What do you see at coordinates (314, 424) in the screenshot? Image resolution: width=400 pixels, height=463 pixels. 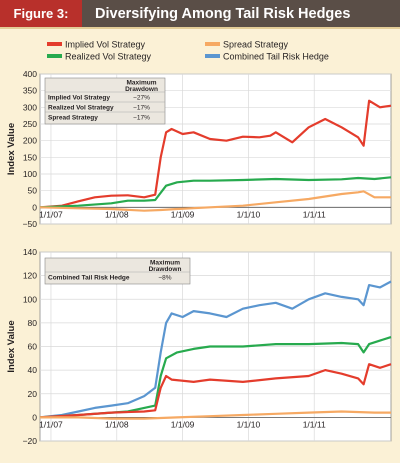 I see `panel2-xtick-label: 1/1/11` at bounding box center [314, 424].